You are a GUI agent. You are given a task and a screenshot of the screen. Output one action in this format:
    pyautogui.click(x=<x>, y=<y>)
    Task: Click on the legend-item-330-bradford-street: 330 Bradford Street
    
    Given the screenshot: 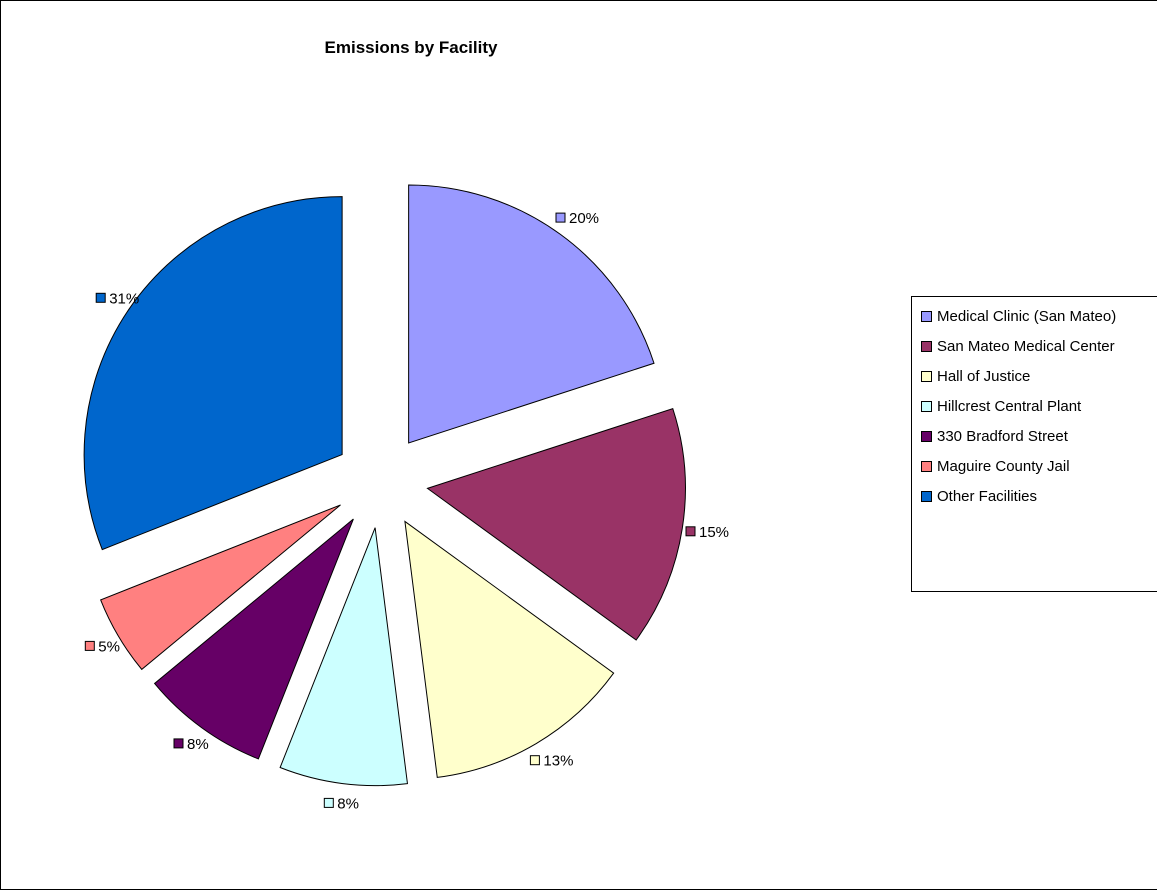 What is the action you would take?
    pyautogui.click(x=1034, y=436)
    